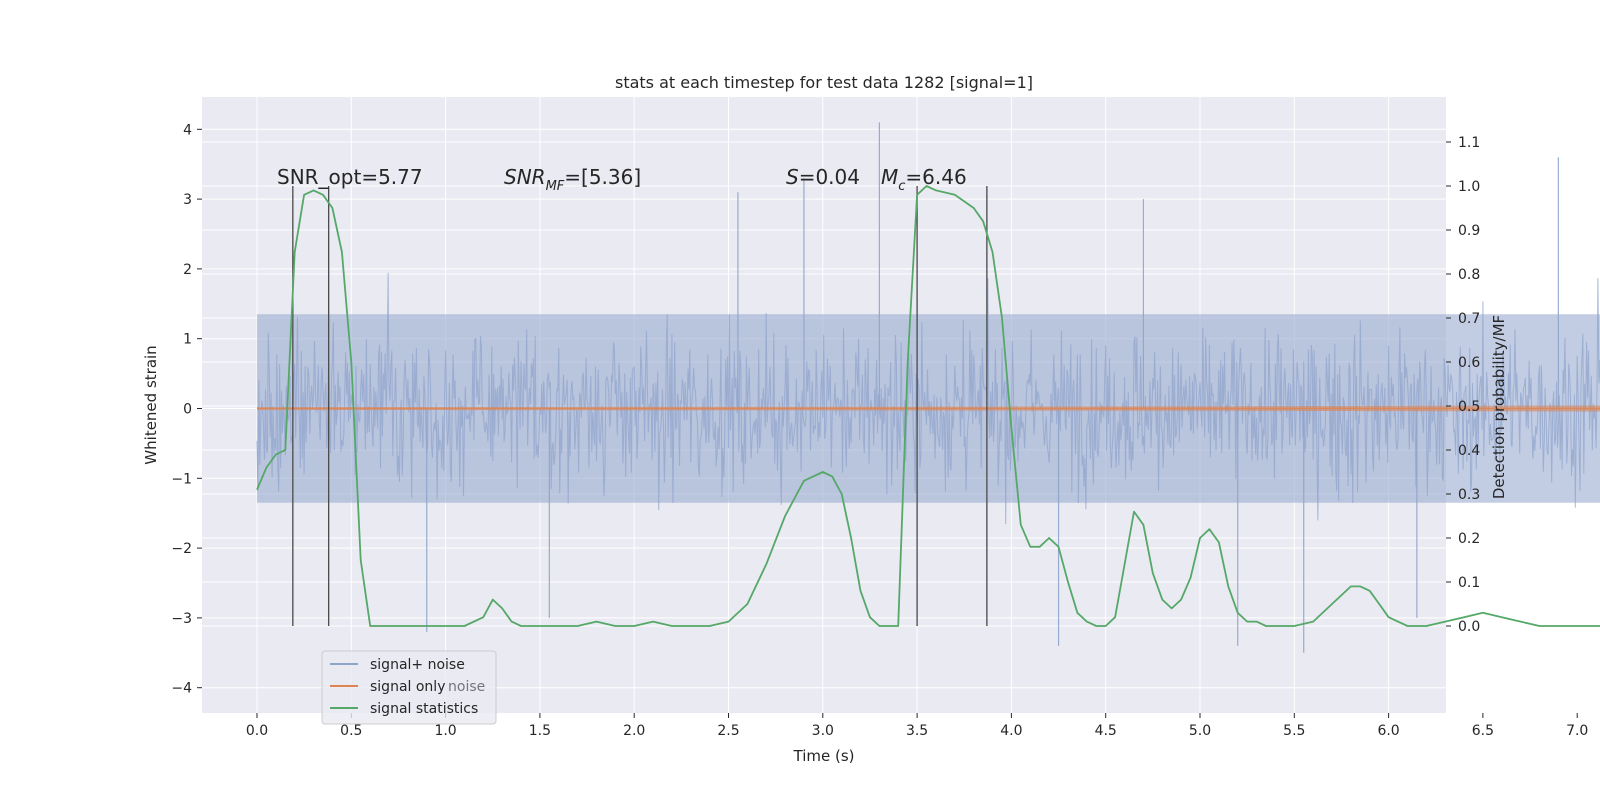  What do you see at coordinates (466, 687) in the screenshot?
I see `legend-ghost-text: noise` at bounding box center [466, 687].